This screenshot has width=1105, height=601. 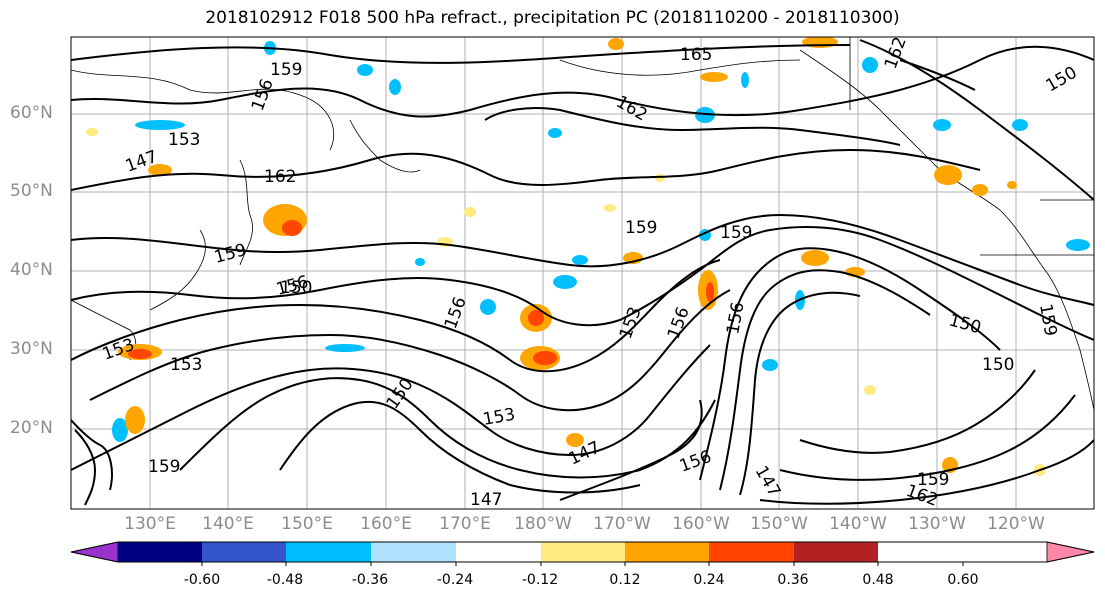 What do you see at coordinates (963, 580) in the screenshot?
I see `colorbar-tick-label: 0.60` at bounding box center [963, 580].